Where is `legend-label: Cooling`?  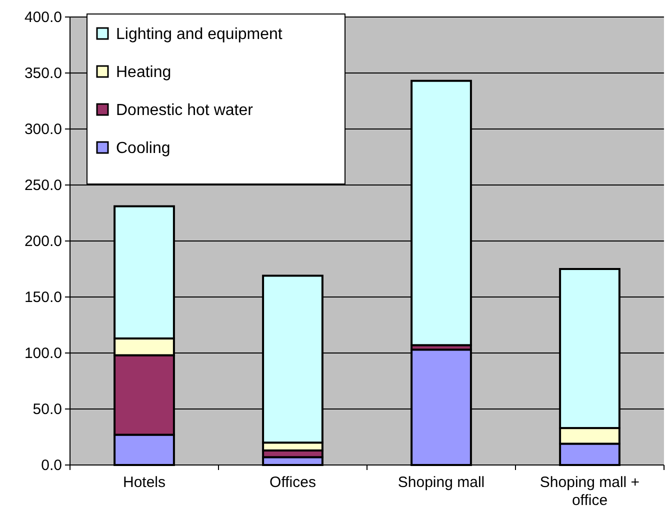
legend-label: Cooling is located at coordinates (143, 148).